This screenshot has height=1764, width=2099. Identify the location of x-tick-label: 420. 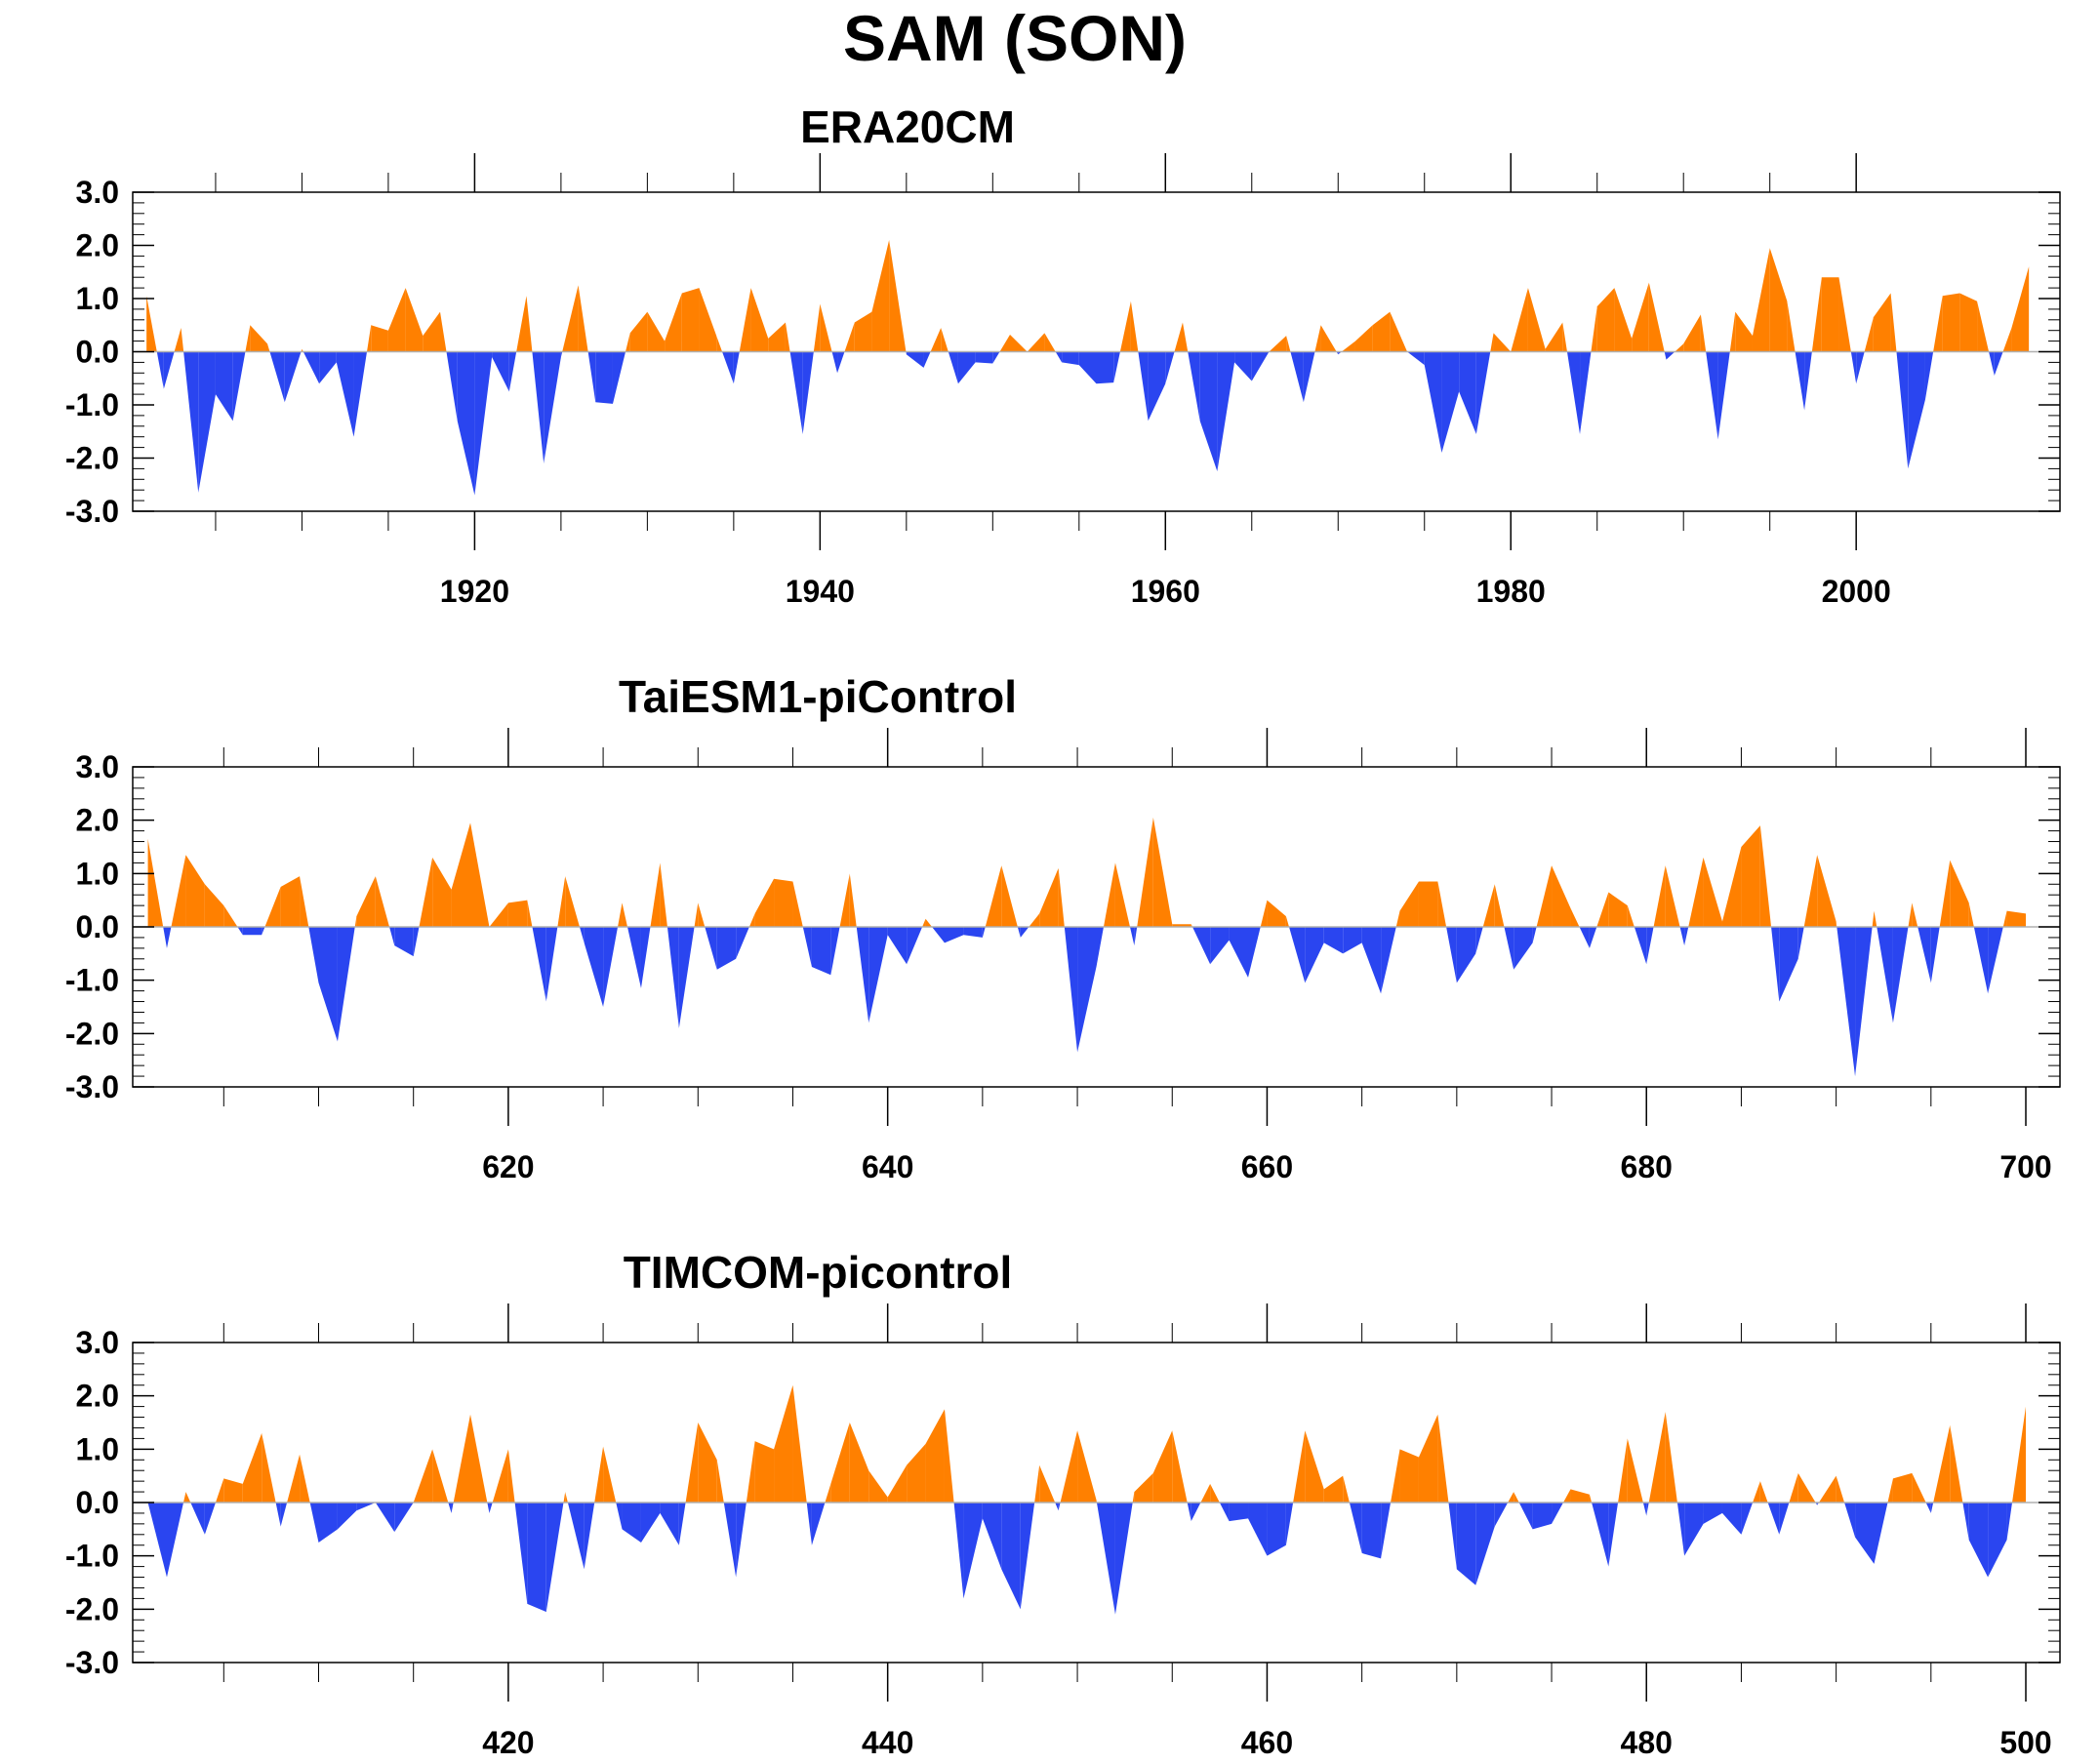
(508, 1743).